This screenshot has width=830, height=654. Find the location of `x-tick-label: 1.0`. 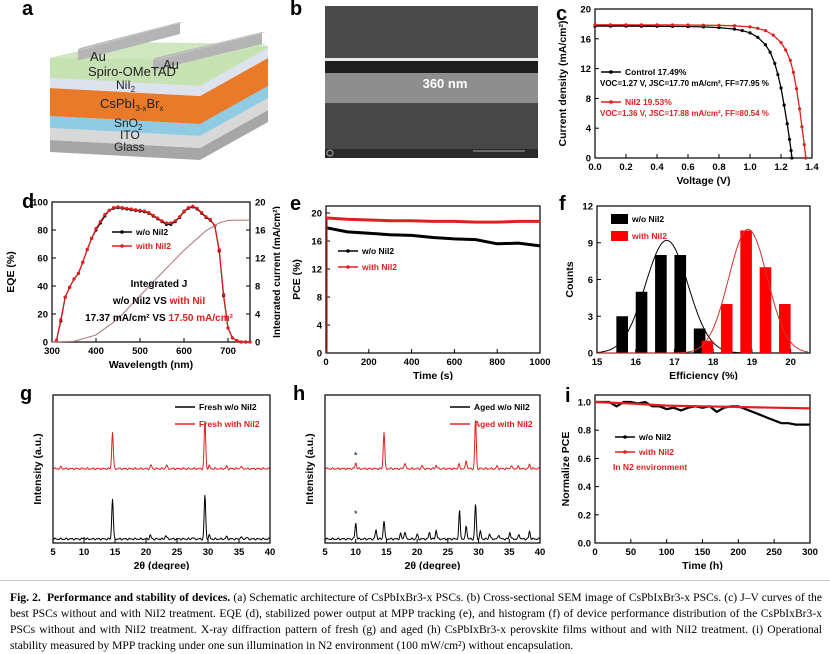

x-tick-label: 1.0 is located at coordinates (749, 167).